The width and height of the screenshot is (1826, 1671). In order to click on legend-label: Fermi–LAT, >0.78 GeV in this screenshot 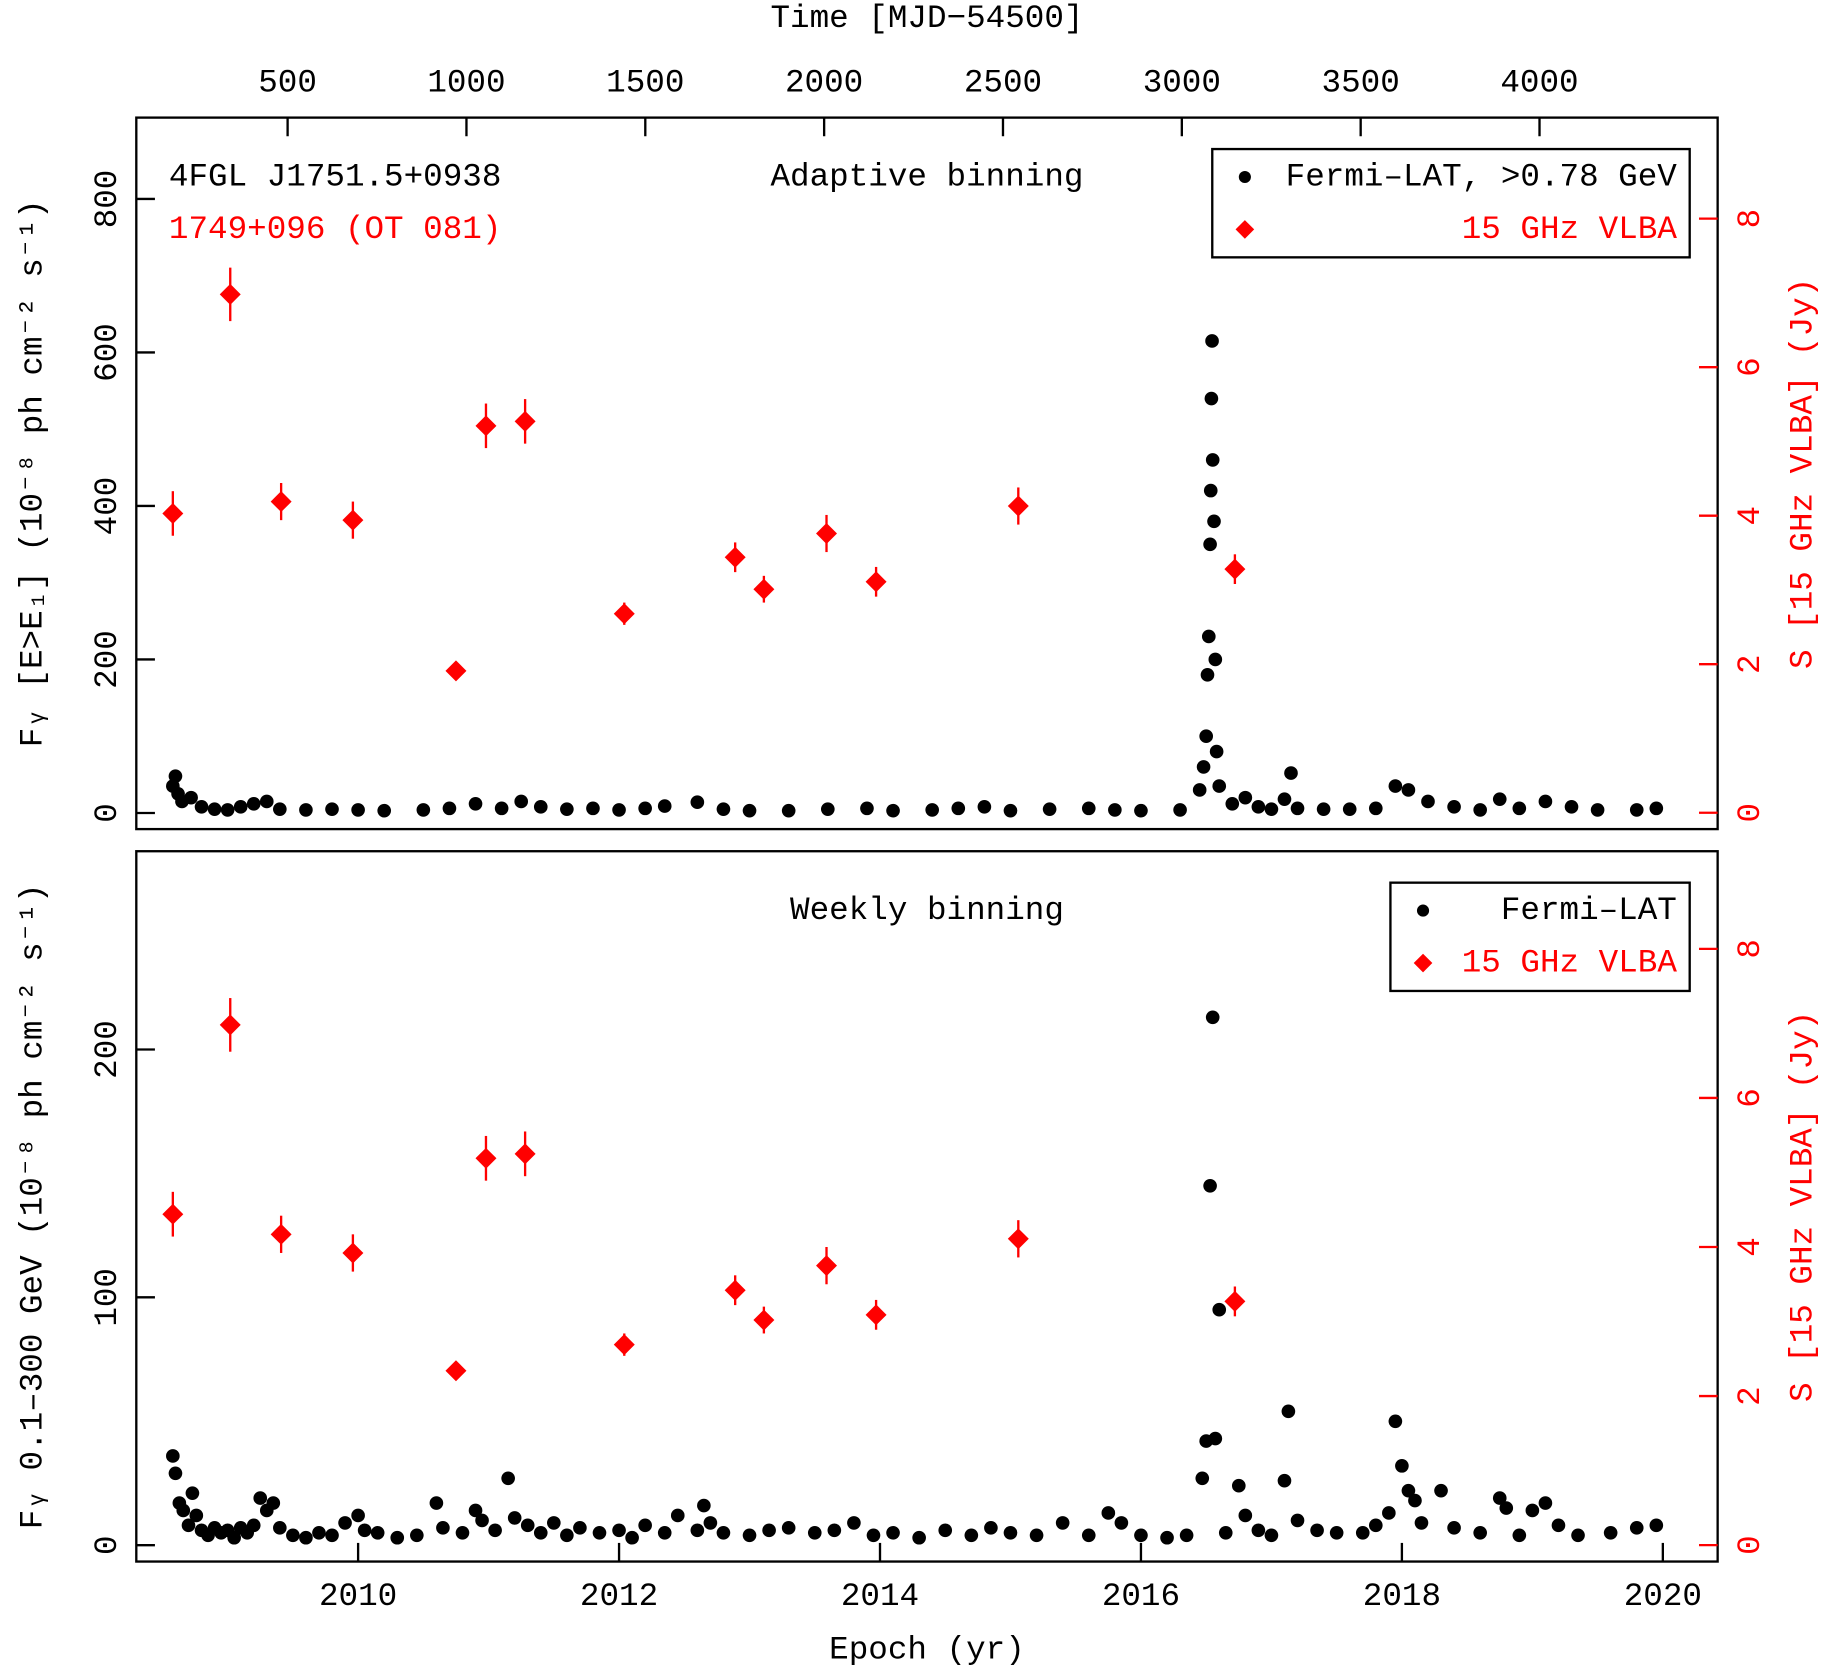, I will do `click(1482, 177)`.